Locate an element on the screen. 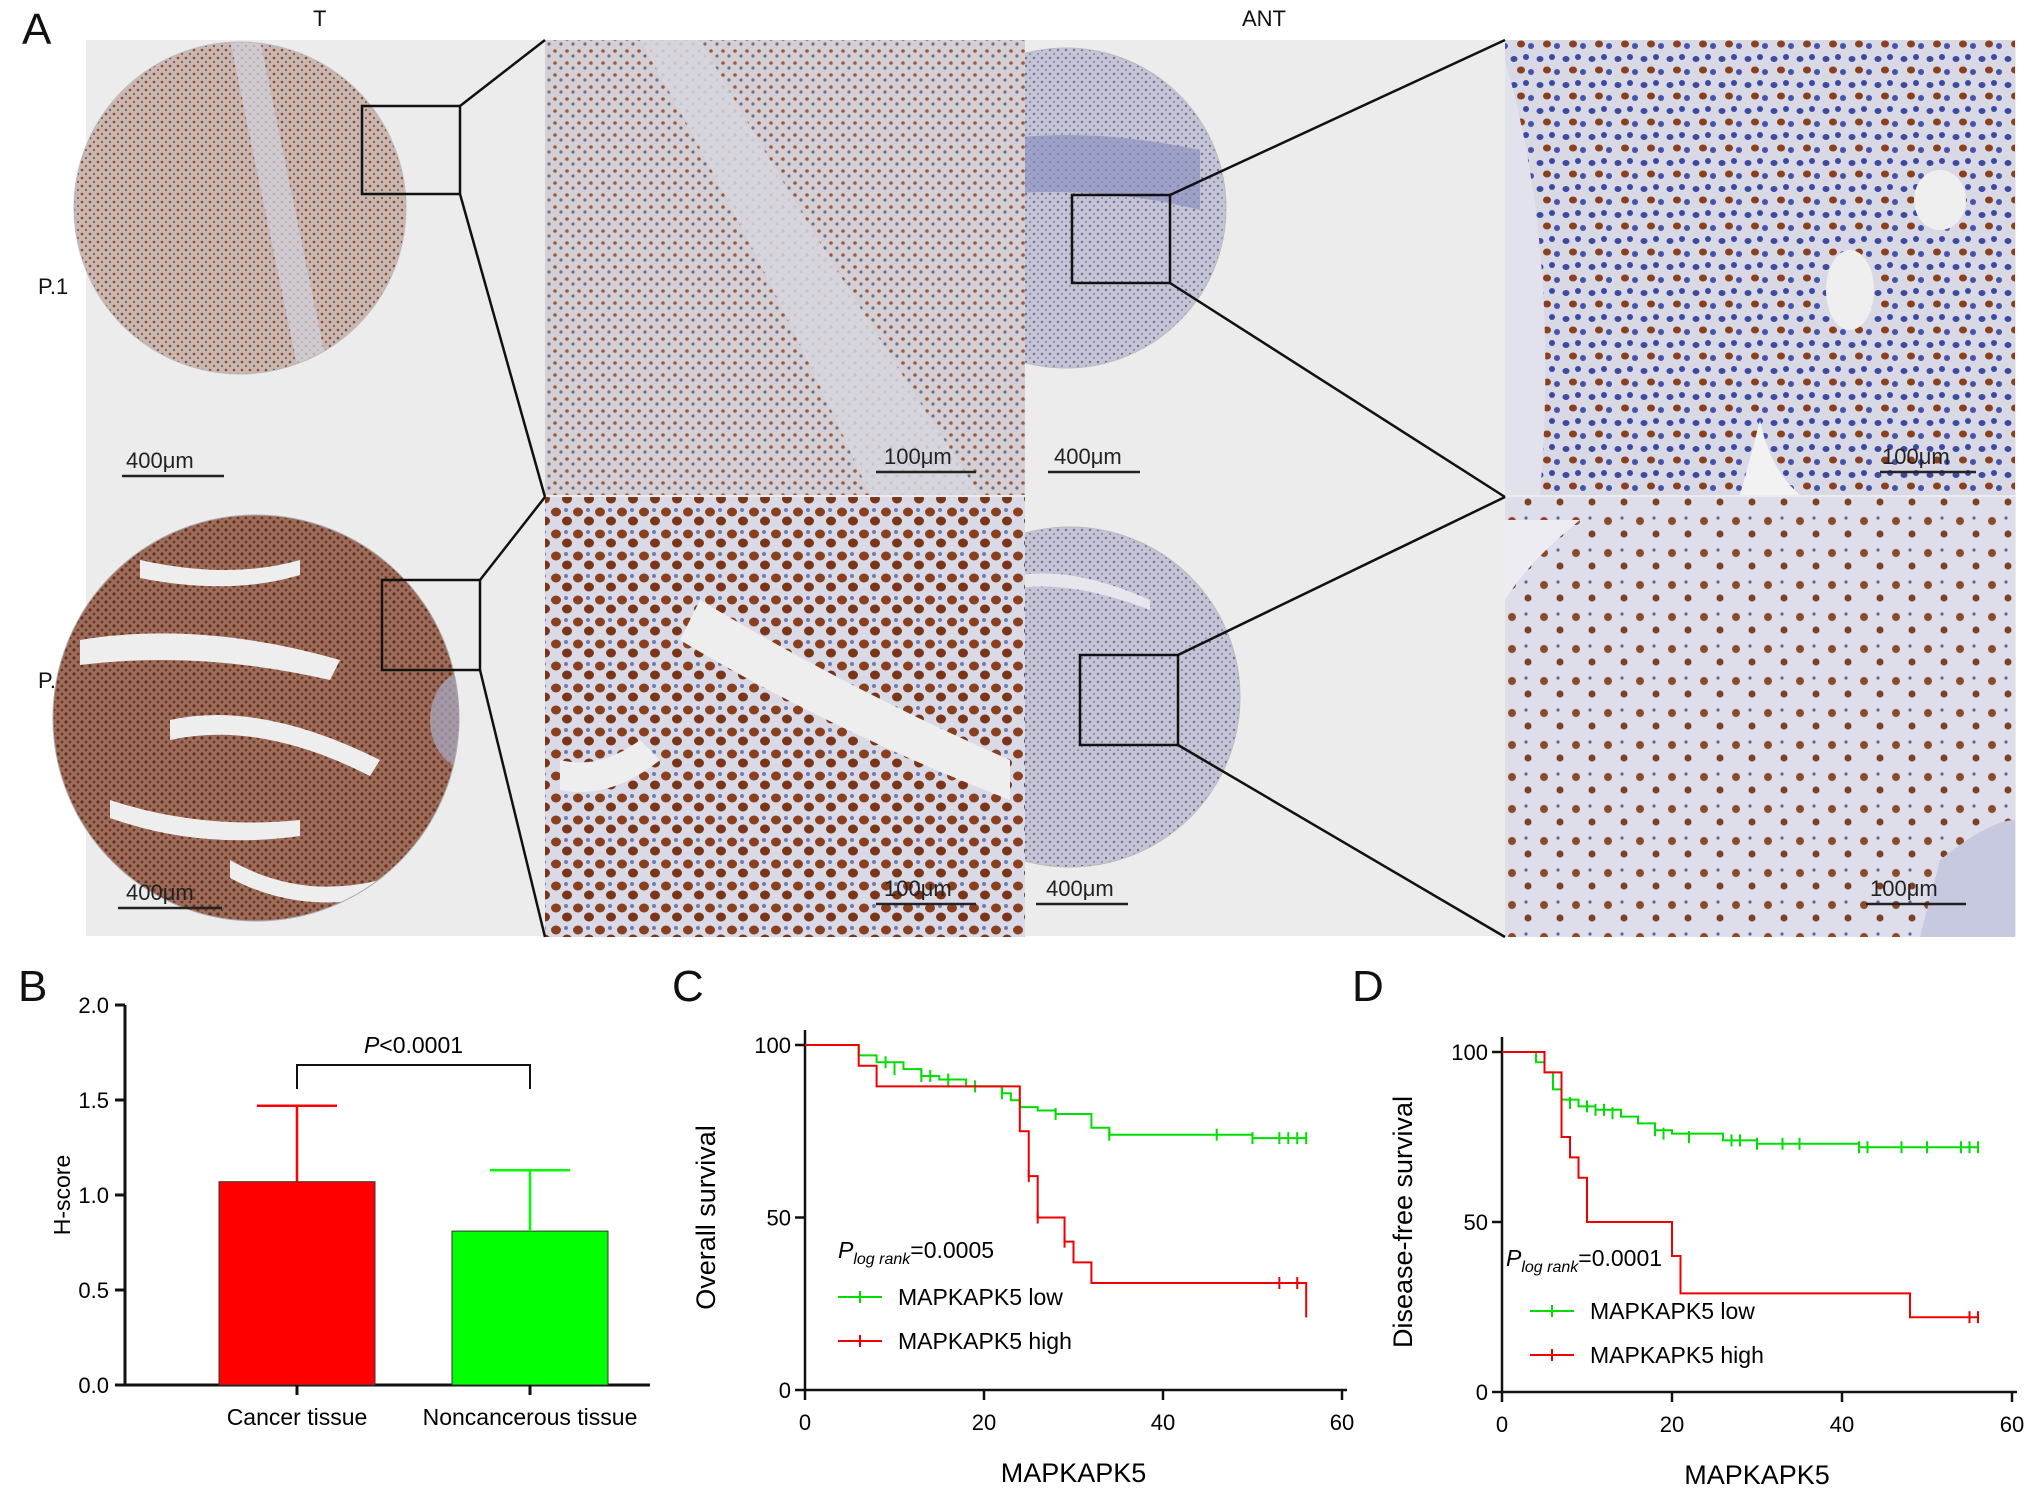 This screenshot has width=2032, height=1488. y-tick-label: 2.0 is located at coordinates (93, 1005).